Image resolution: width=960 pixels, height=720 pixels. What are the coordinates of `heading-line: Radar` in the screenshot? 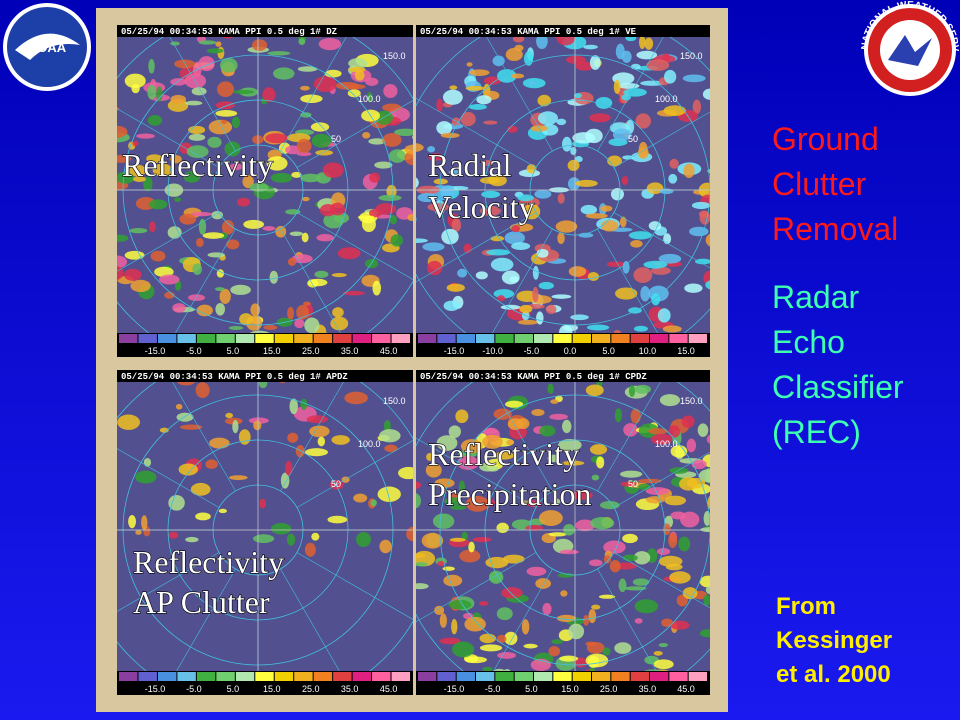 It's located at (816, 297).